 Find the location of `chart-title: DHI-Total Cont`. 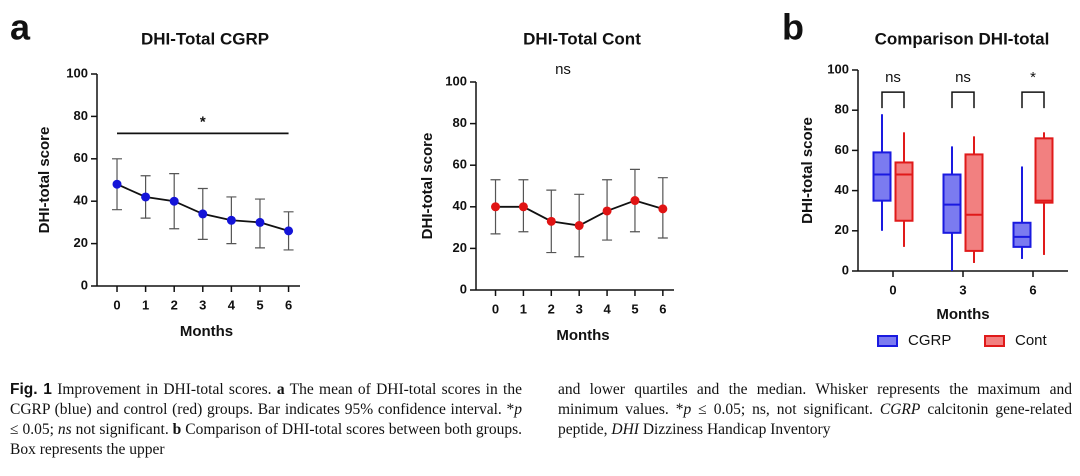

chart-title: DHI-Total Cont is located at coordinates (582, 38).